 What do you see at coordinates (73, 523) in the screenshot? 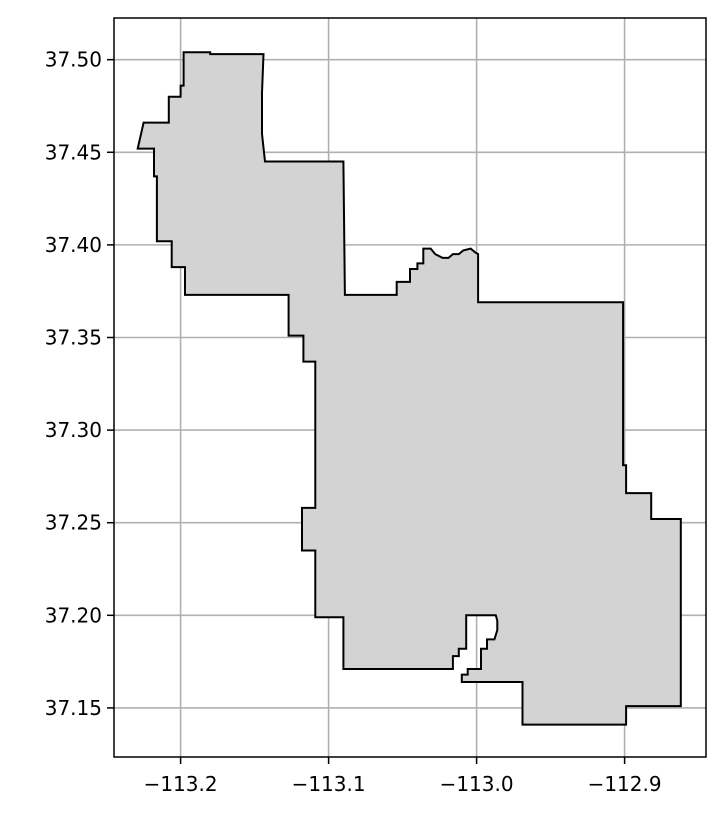
I see `y-tick-label: 37.25` at bounding box center [73, 523].